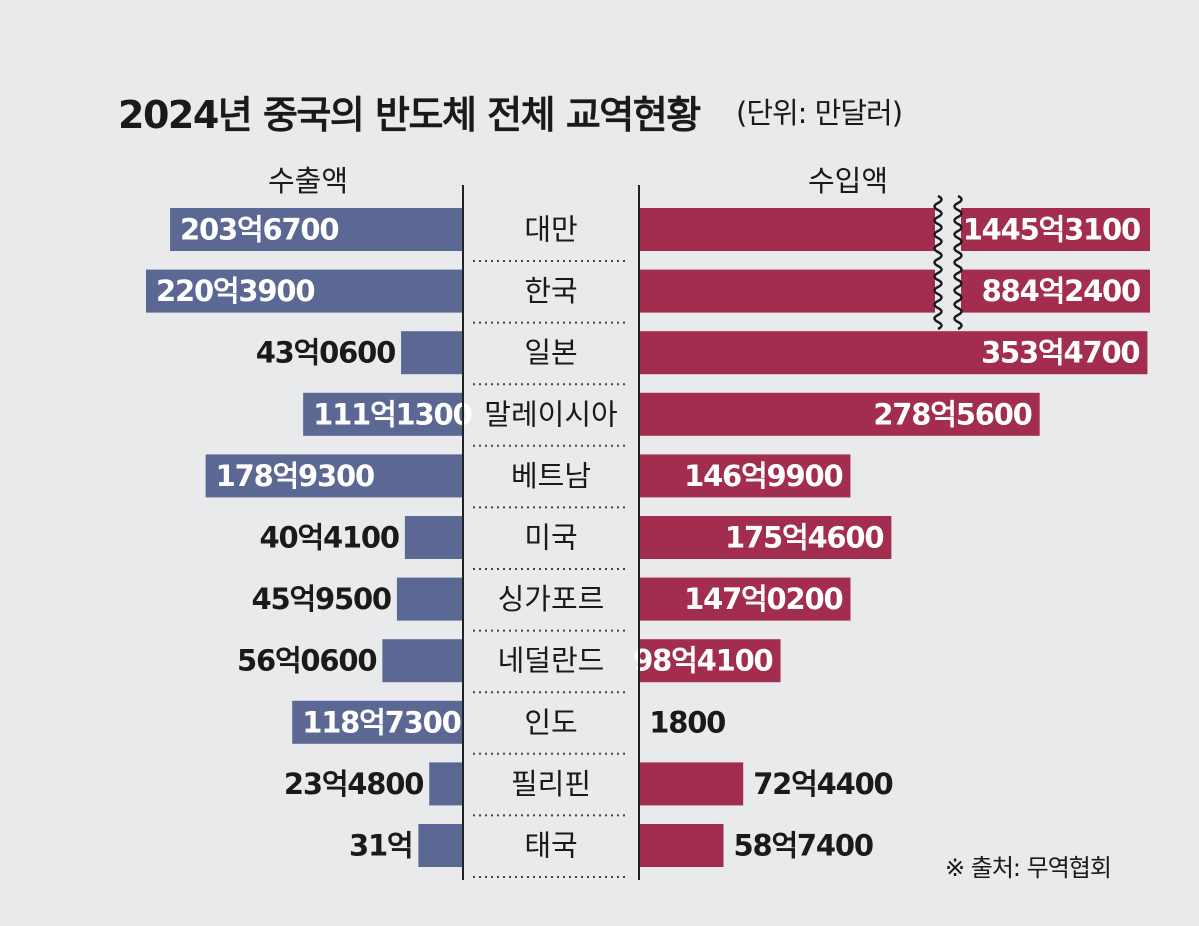 The height and width of the screenshot is (926, 1199). Describe the element at coordinates (848, 181) in the screenshot. I see `import-header: 수입액` at that location.